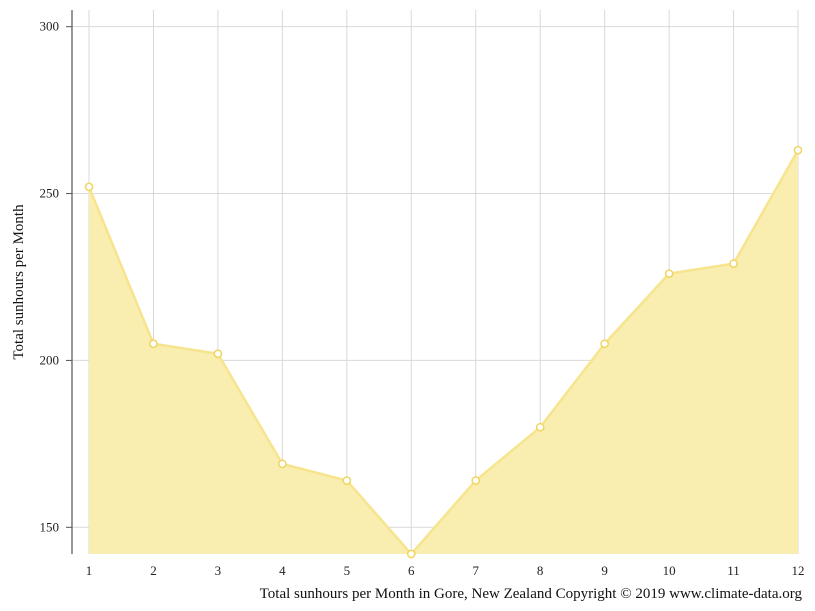 Image resolution: width=815 pixels, height=611 pixels. I want to click on x-tick-label-12: 12, so click(798, 570).